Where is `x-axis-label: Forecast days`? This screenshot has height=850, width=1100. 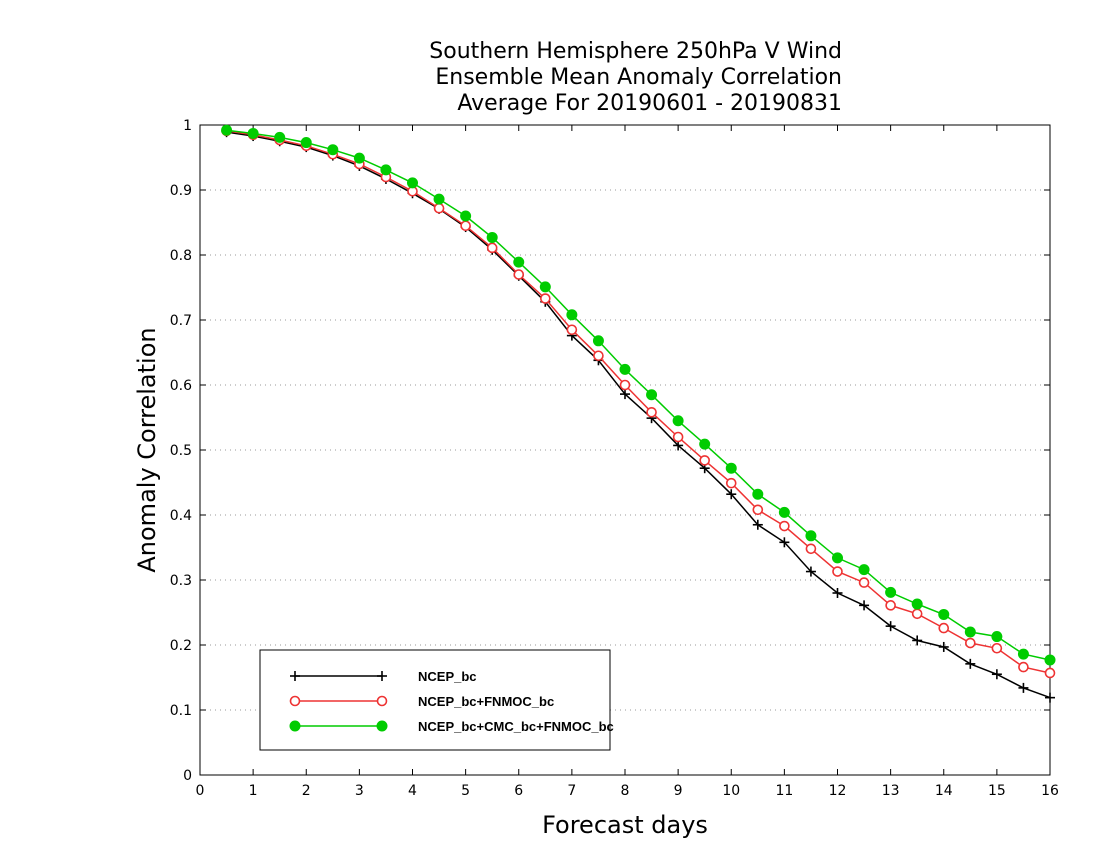
x-axis-label: Forecast days is located at coordinates (625, 825).